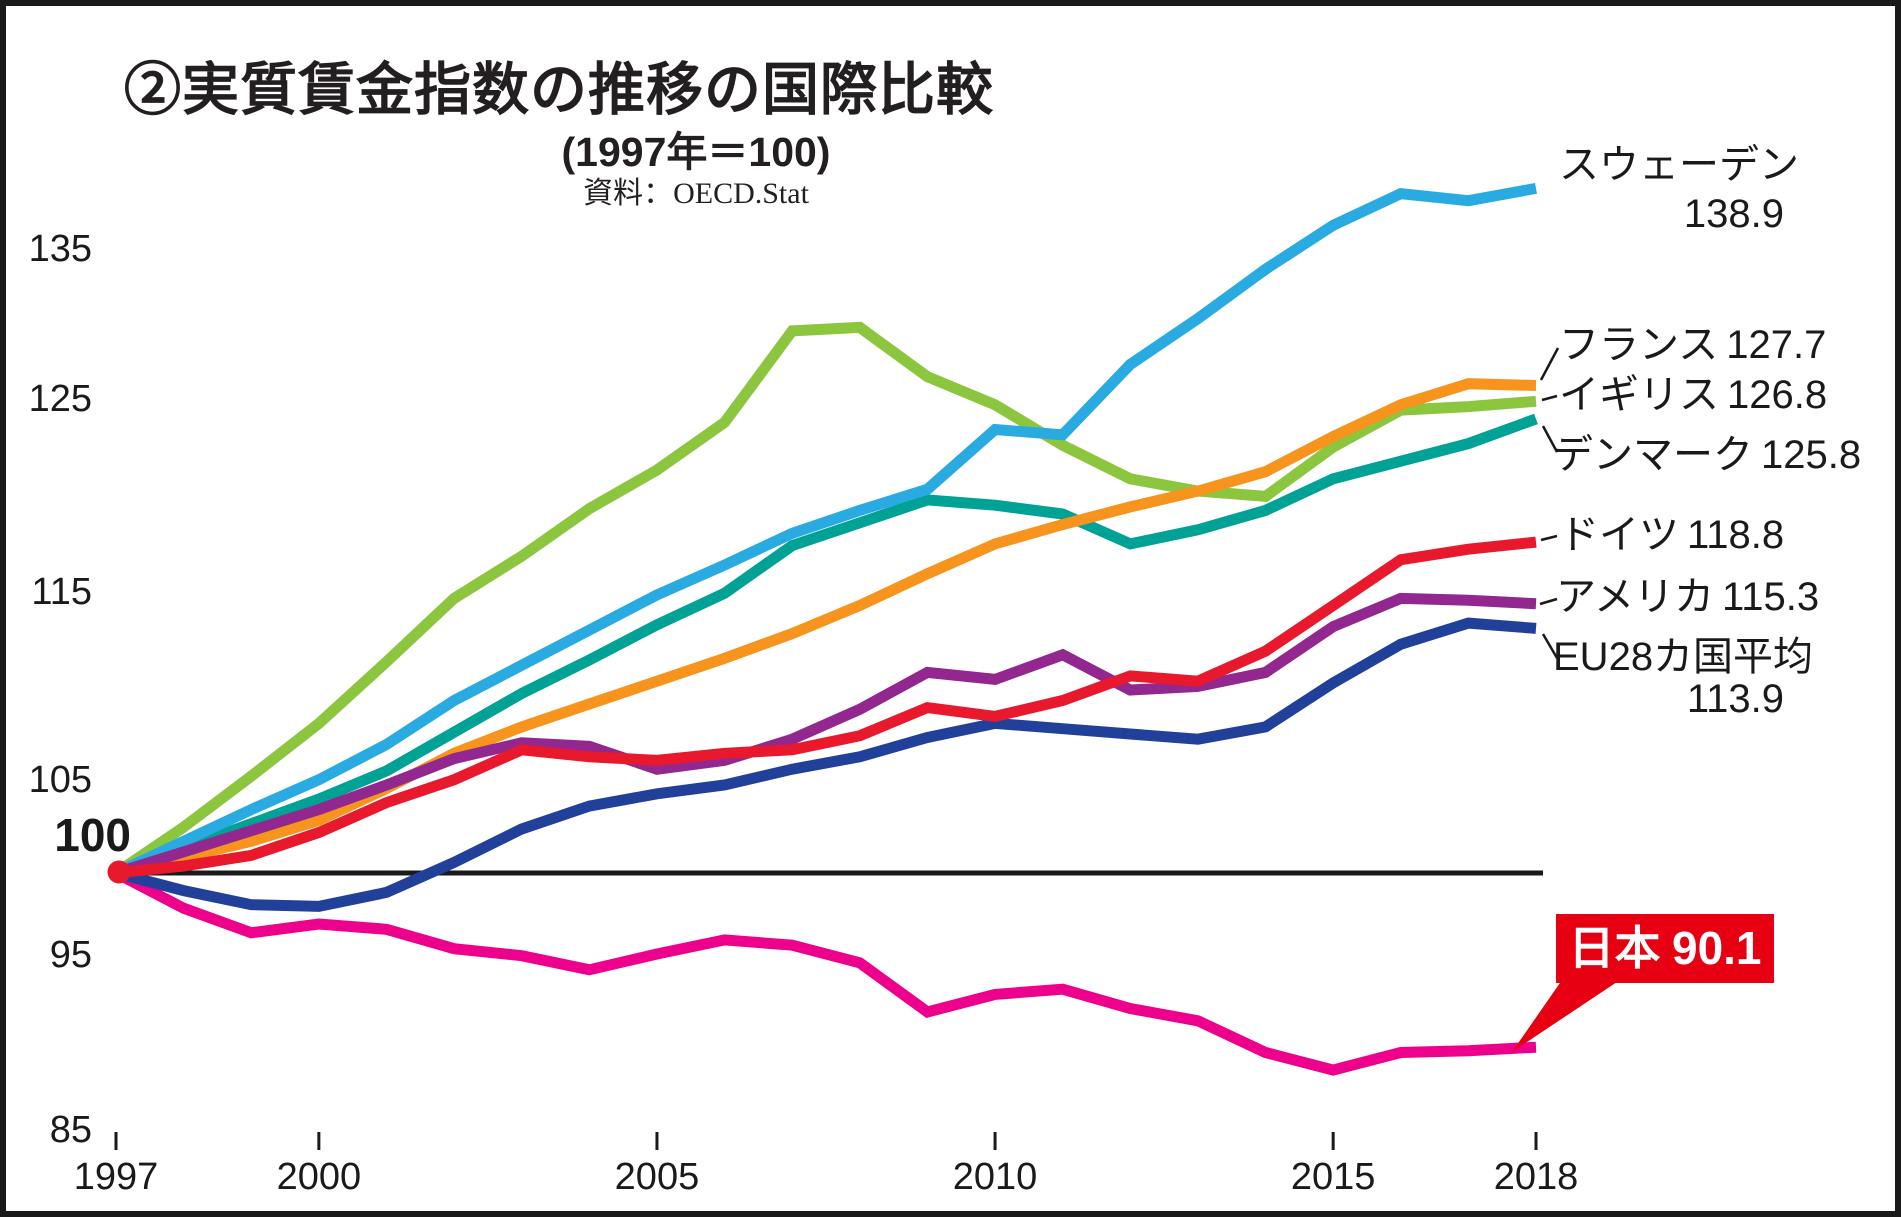 This screenshot has width=1901, height=1217. What do you see at coordinates (1687, 597) in the screenshot?
I see `legend-label-アメリカ: アメリカ 115.3` at bounding box center [1687, 597].